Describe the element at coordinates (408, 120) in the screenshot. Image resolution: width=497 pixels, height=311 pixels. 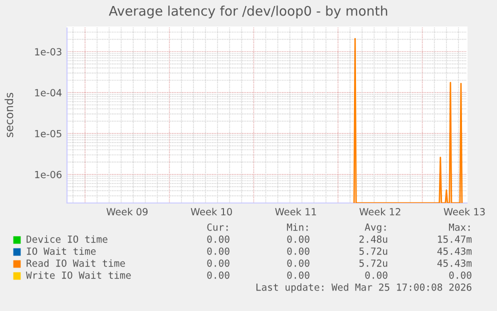
I see `line-series` at that location.